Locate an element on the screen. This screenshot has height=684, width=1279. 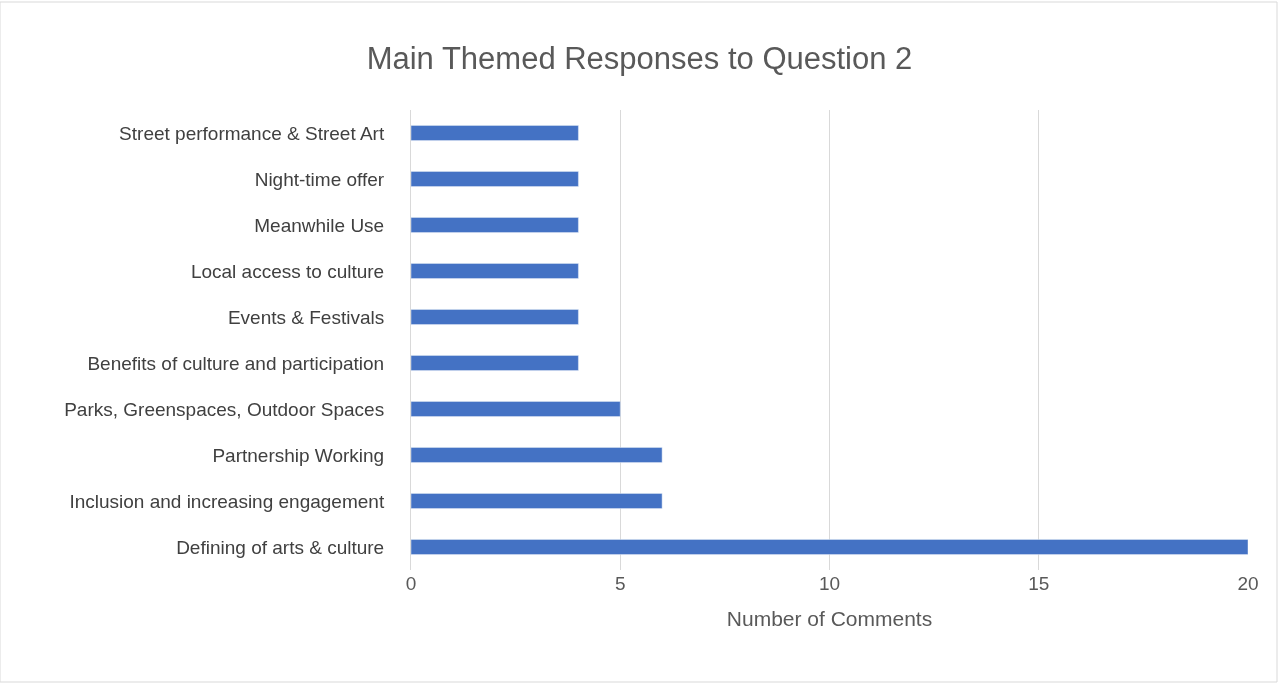
y-tick-label: Night-time offer is located at coordinates (319, 179).